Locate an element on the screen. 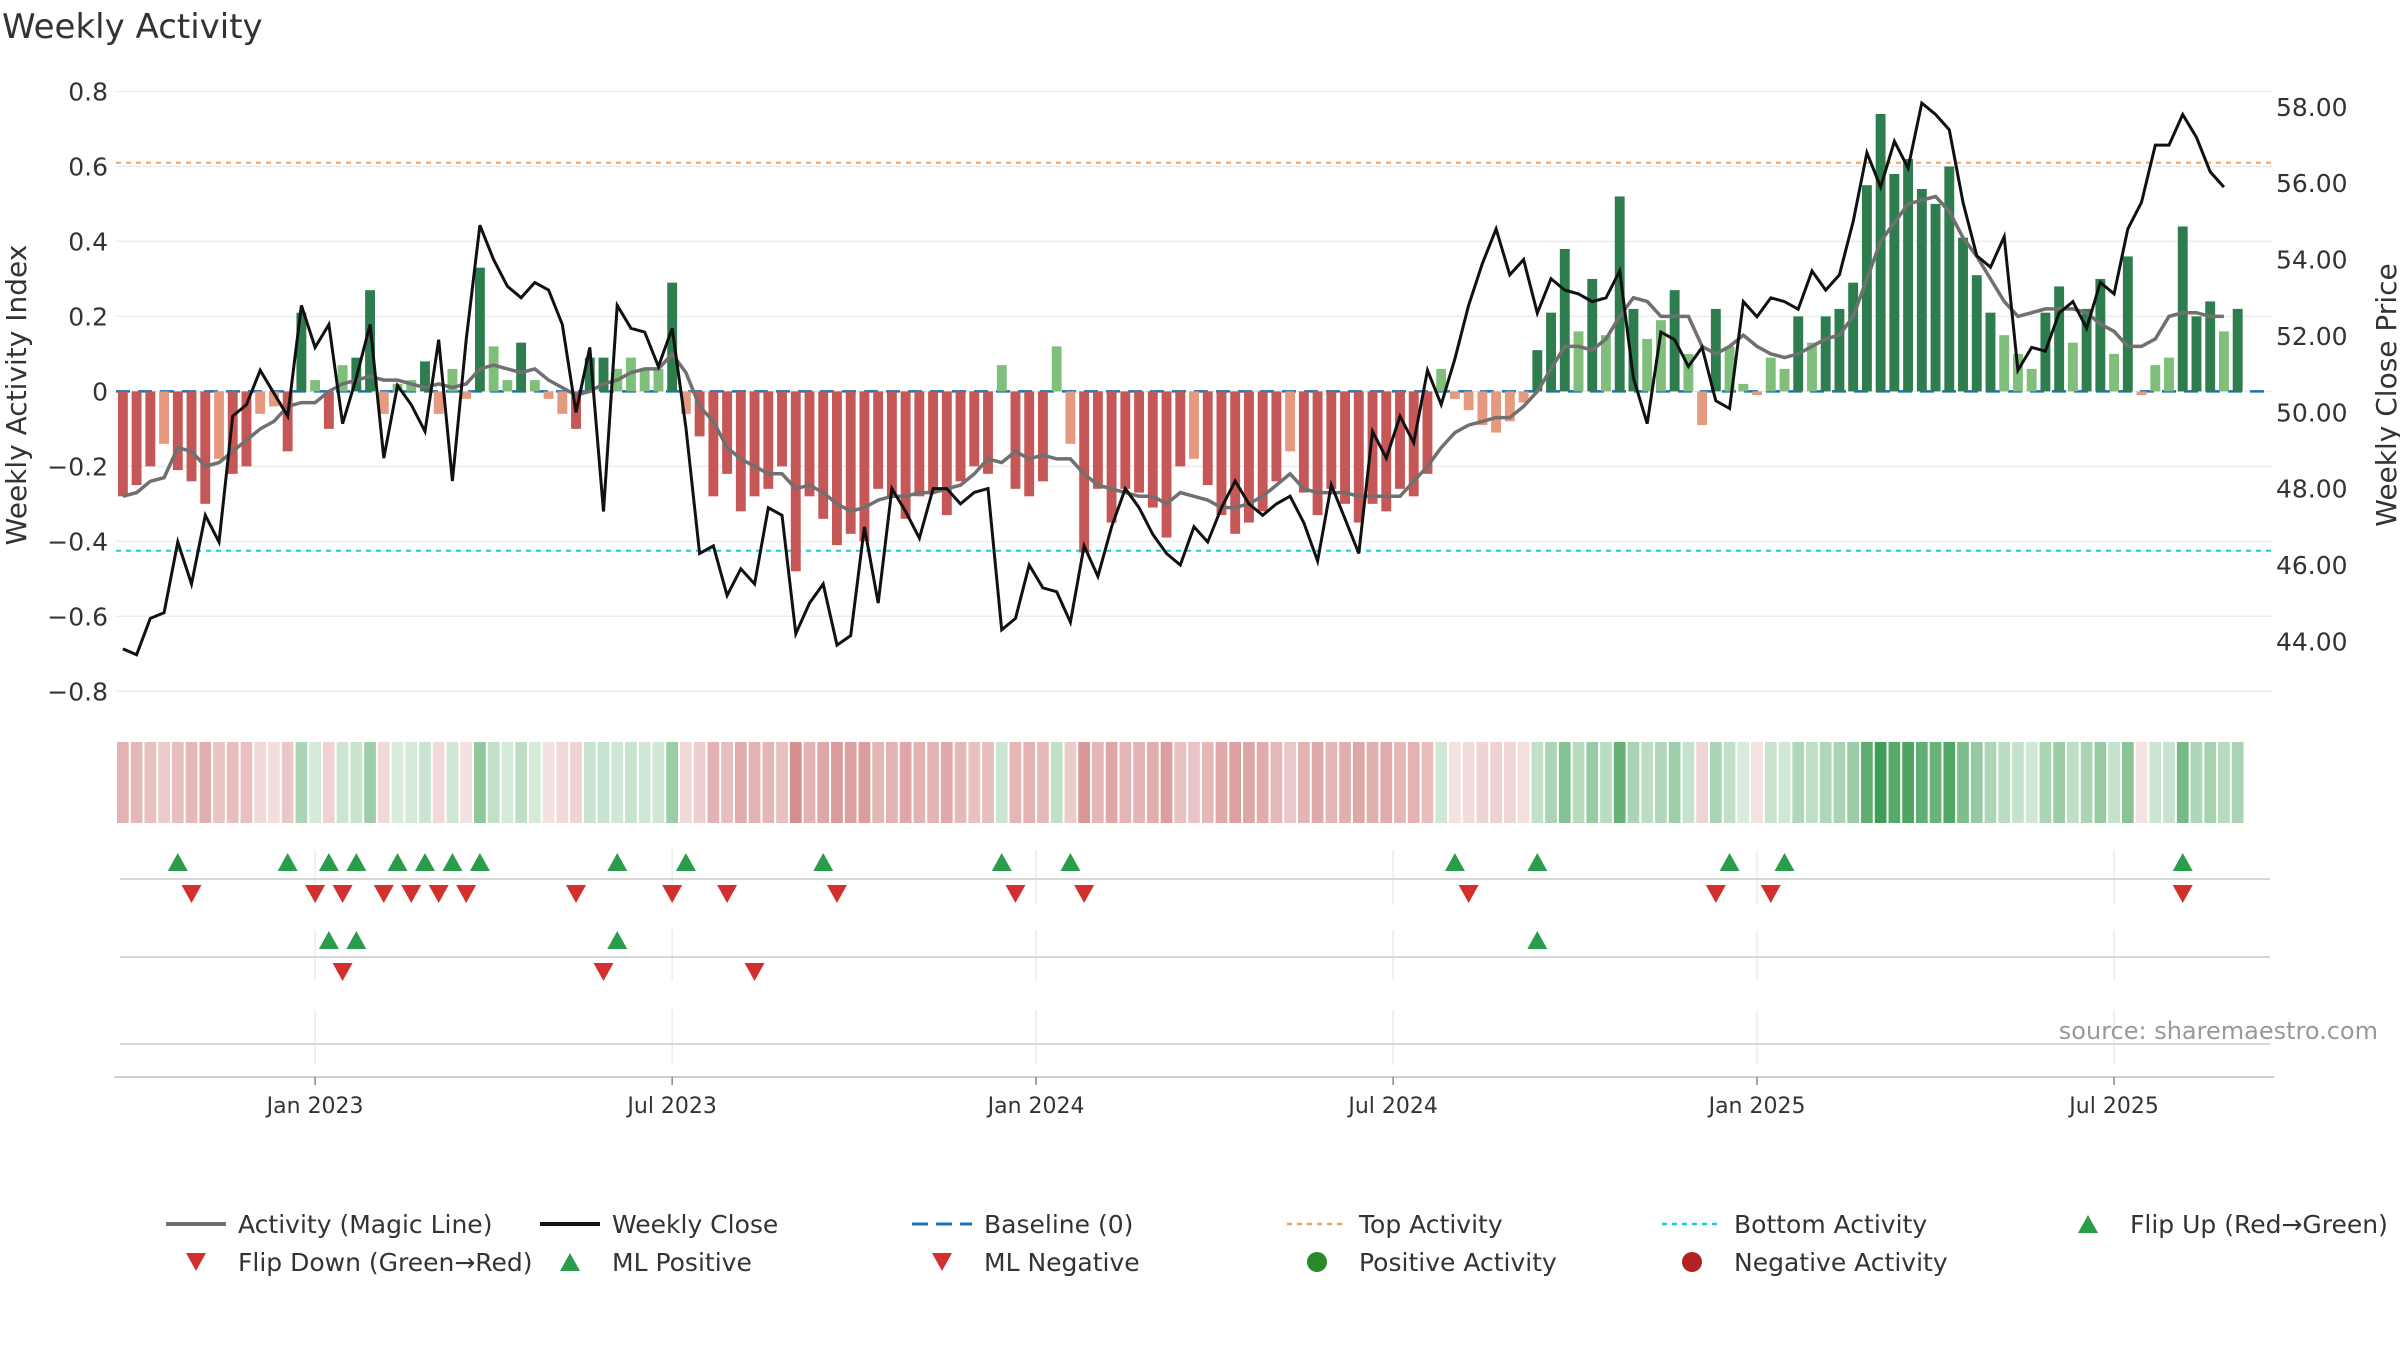 This screenshot has width=2400, height=1350. flip-markers-panel is located at coordinates (1195, 957).